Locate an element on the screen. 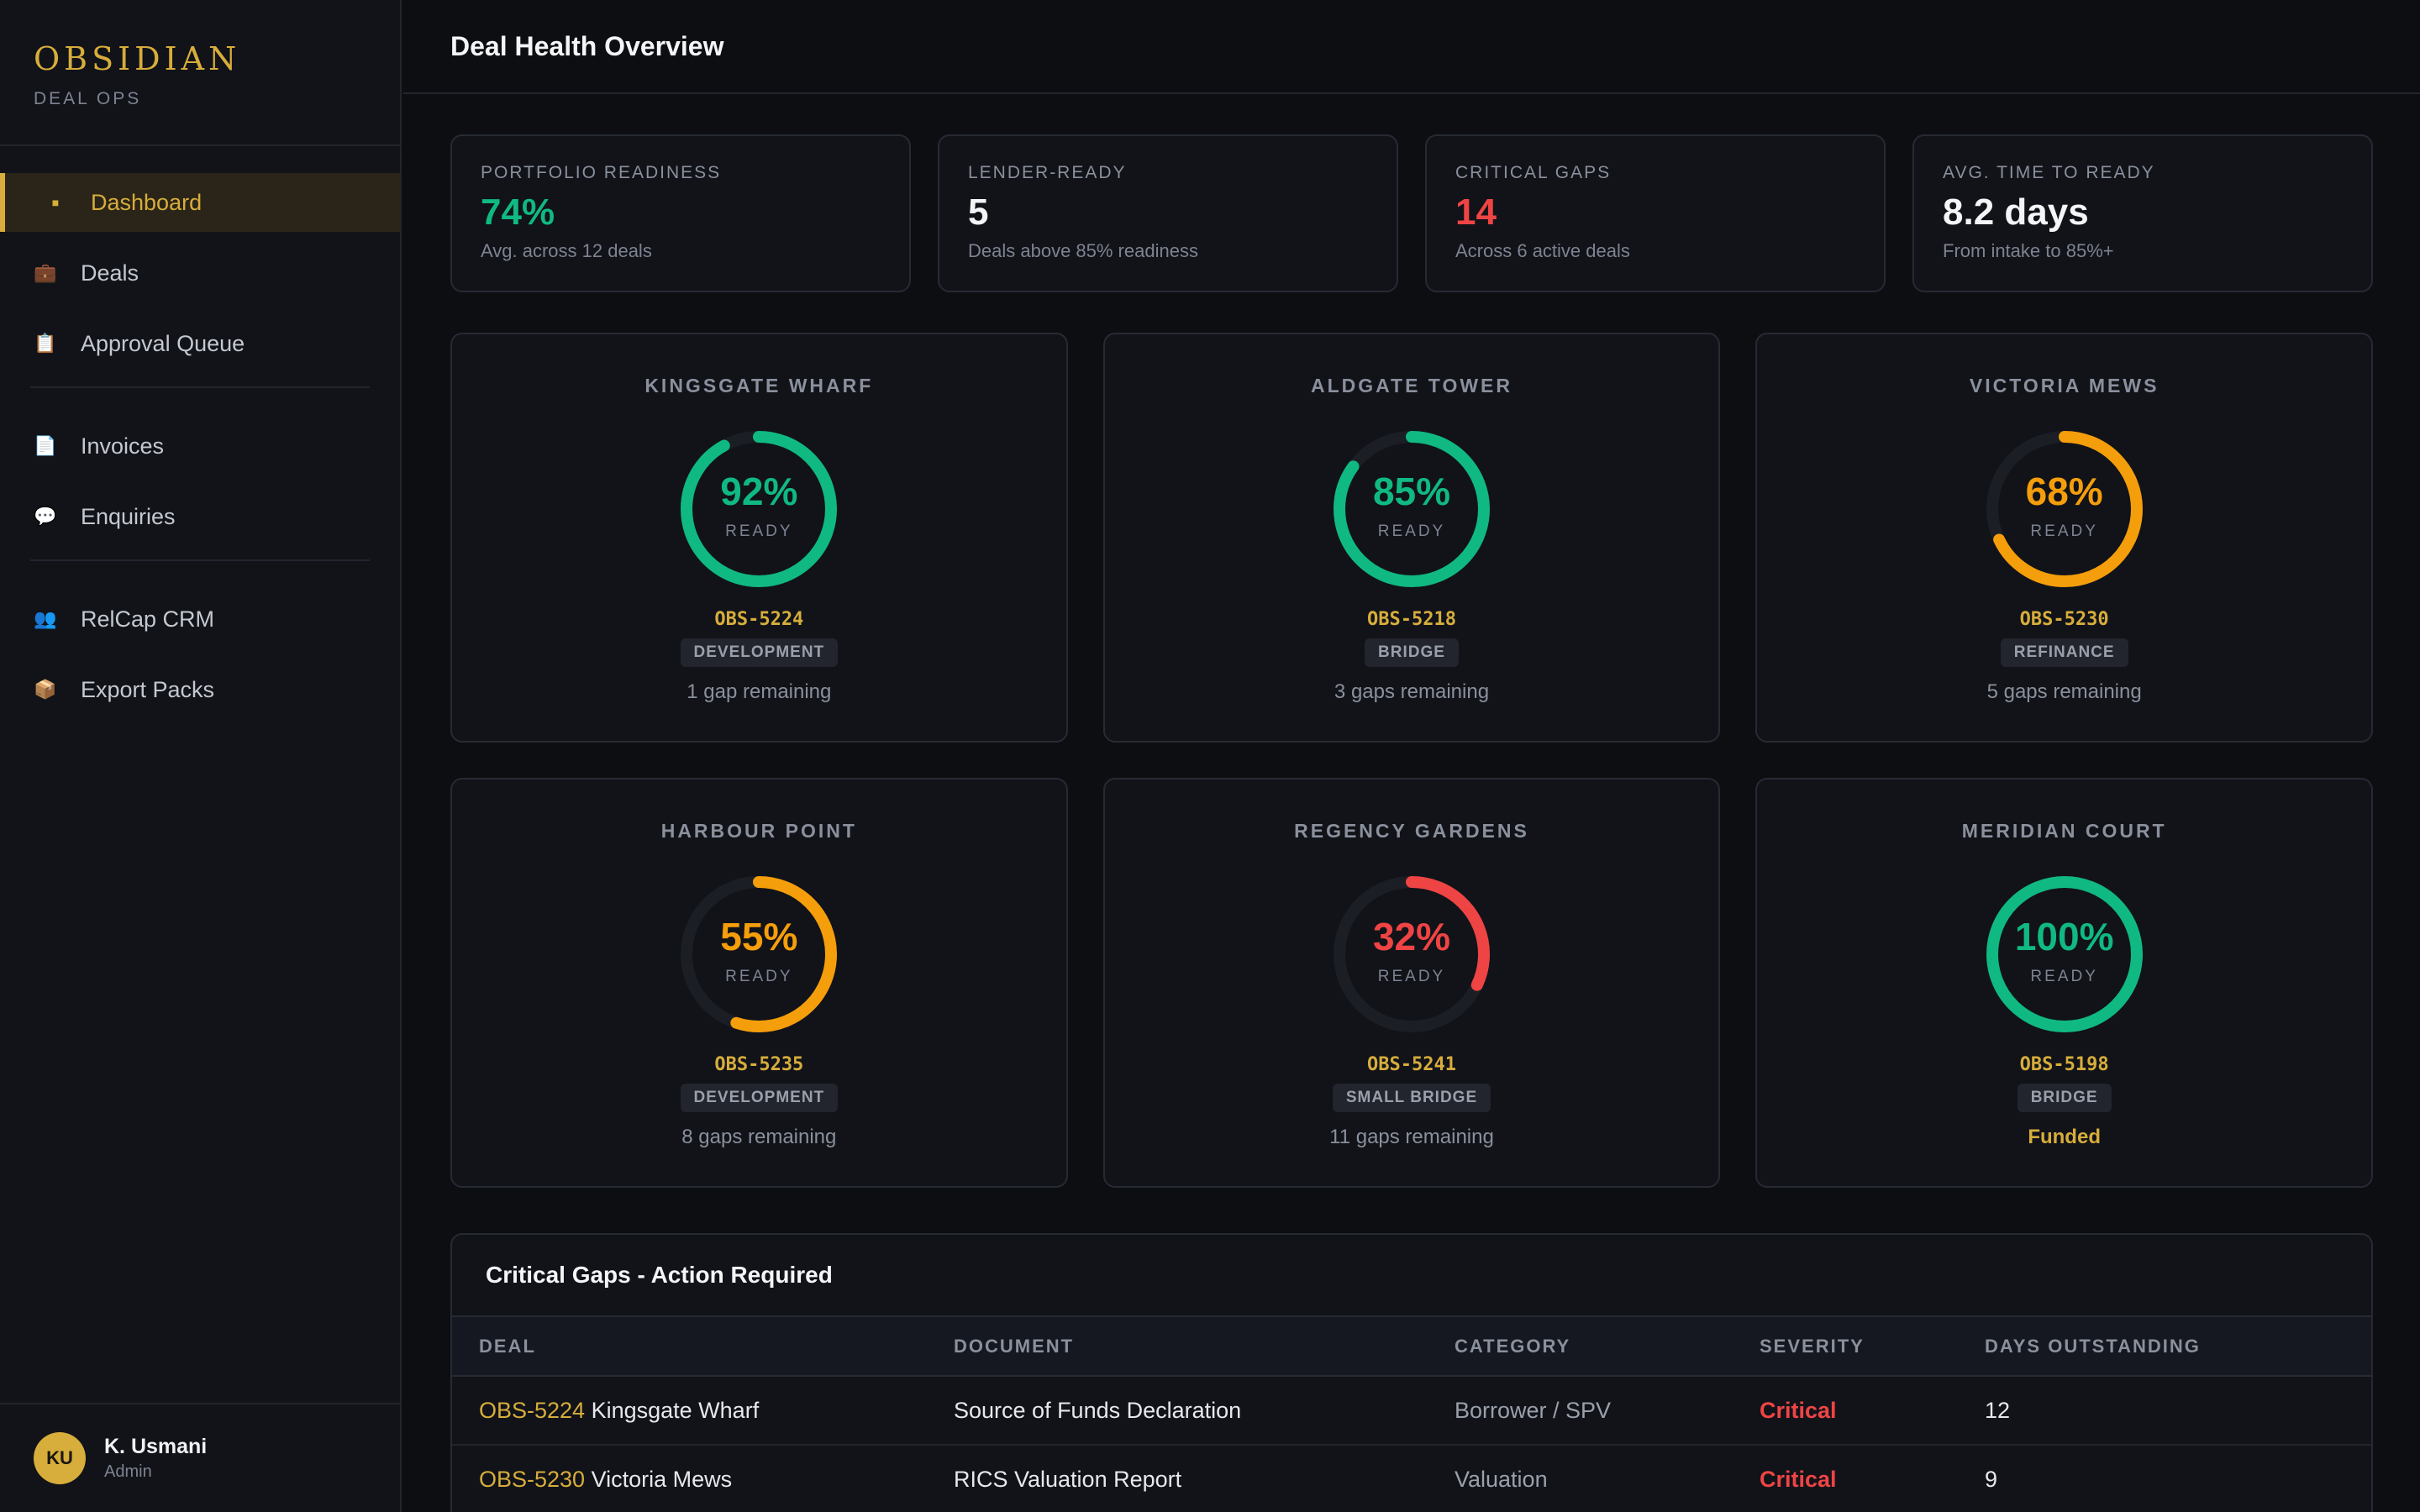 This screenshot has height=1512, width=2420. readiness-percent: 100% is located at coordinates (2064, 936).